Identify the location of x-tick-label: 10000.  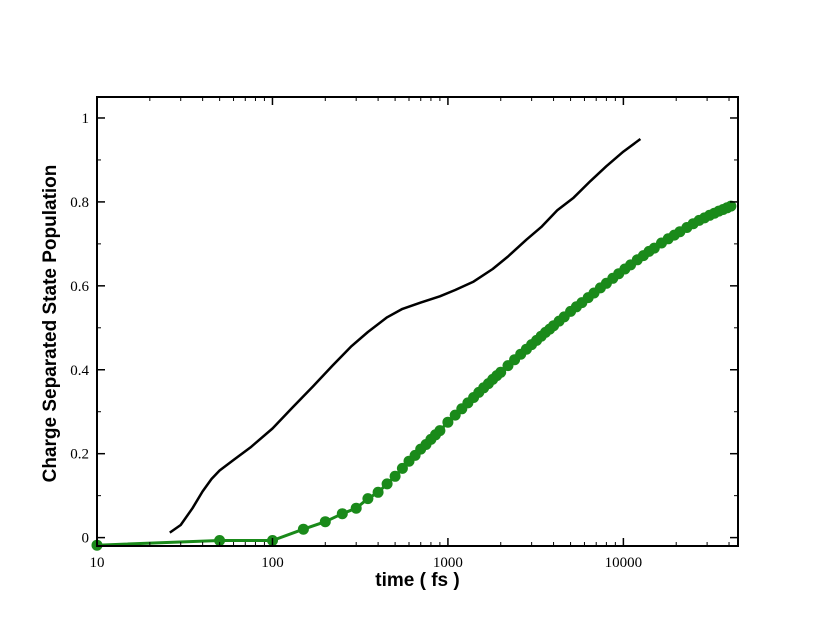
(624, 563).